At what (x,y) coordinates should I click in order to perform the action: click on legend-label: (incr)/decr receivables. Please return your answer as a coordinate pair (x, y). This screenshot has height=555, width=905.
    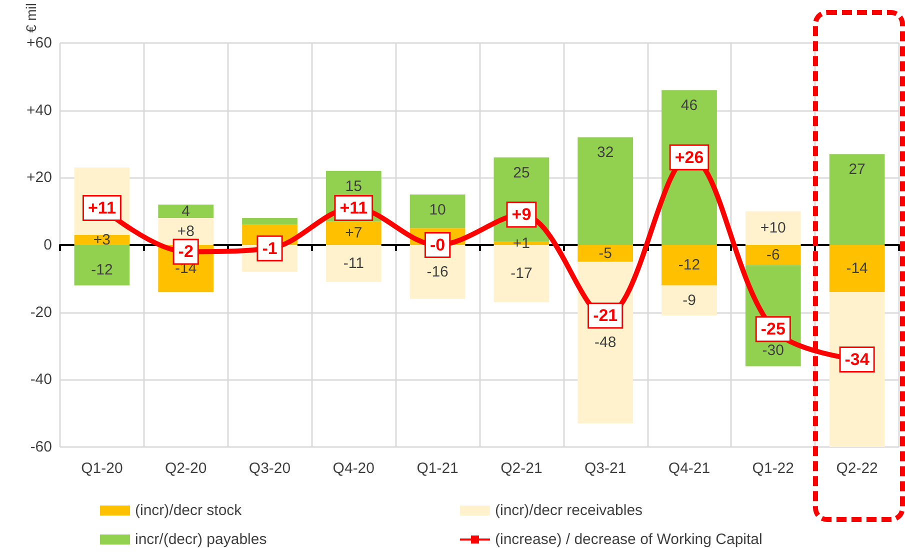
    Looking at the image, I should click on (569, 510).